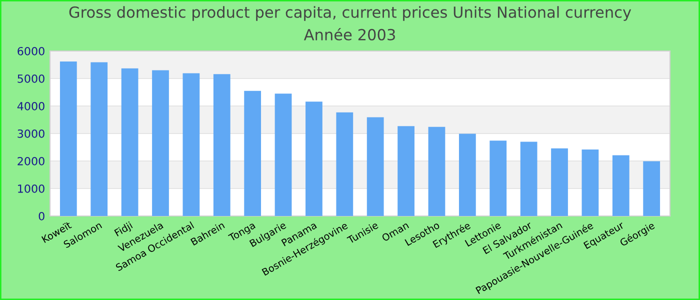 This screenshot has width=700, height=300. What do you see at coordinates (350, 13) in the screenshot?
I see `chart-title: Gross domestic product per capita, current prices Units National currency` at bounding box center [350, 13].